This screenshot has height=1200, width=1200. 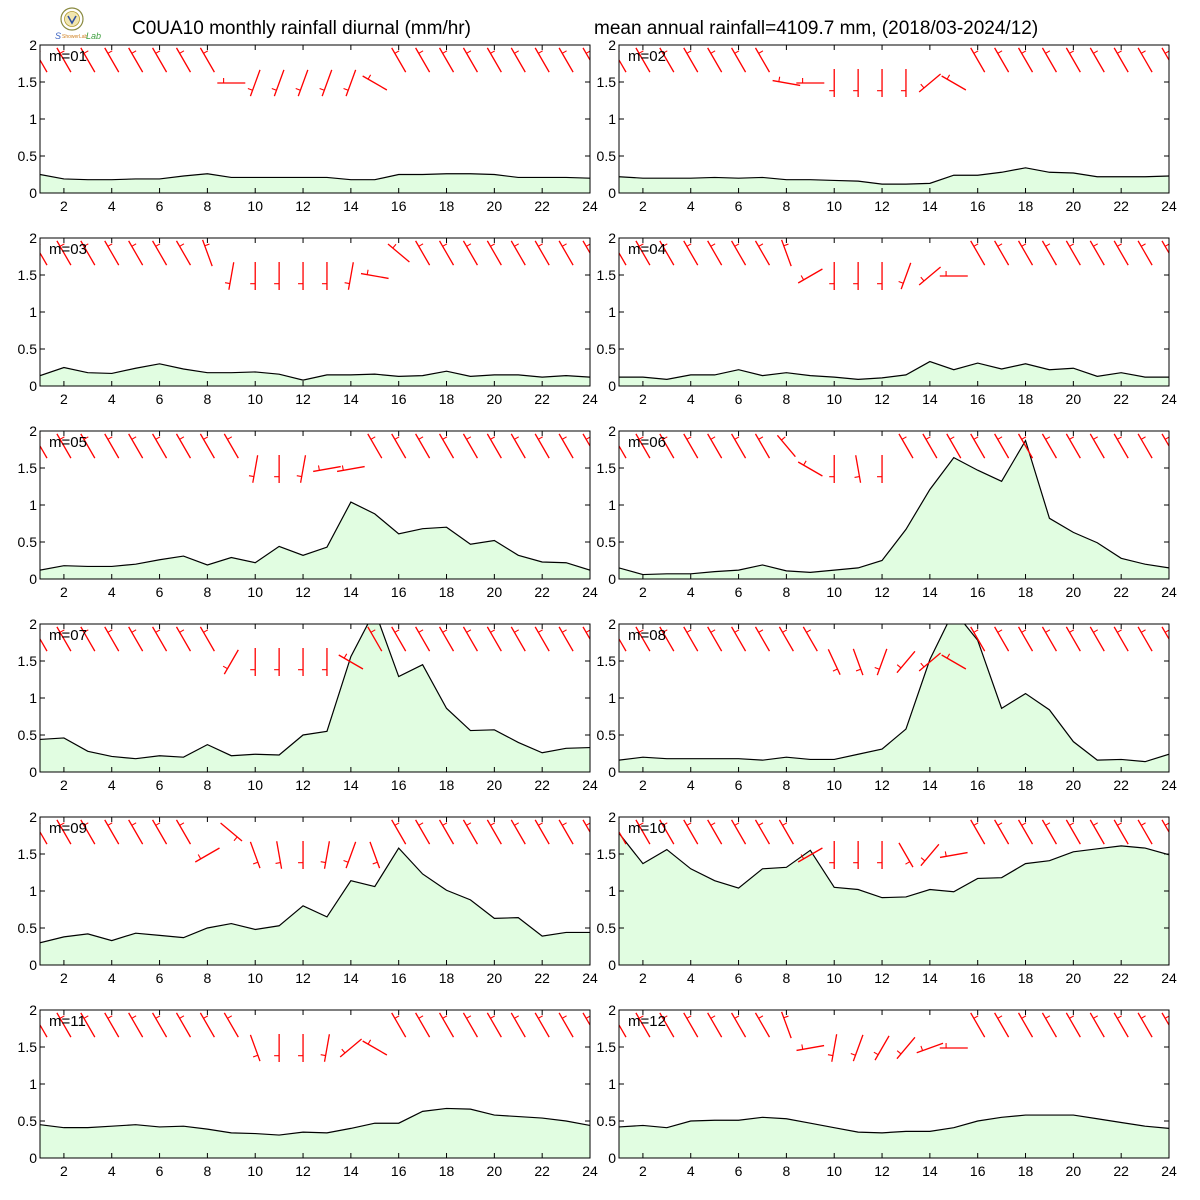 What do you see at coordinates (315, 374) in the screenshot?
I see `rainfall-area` at bounding box center [315, 374].